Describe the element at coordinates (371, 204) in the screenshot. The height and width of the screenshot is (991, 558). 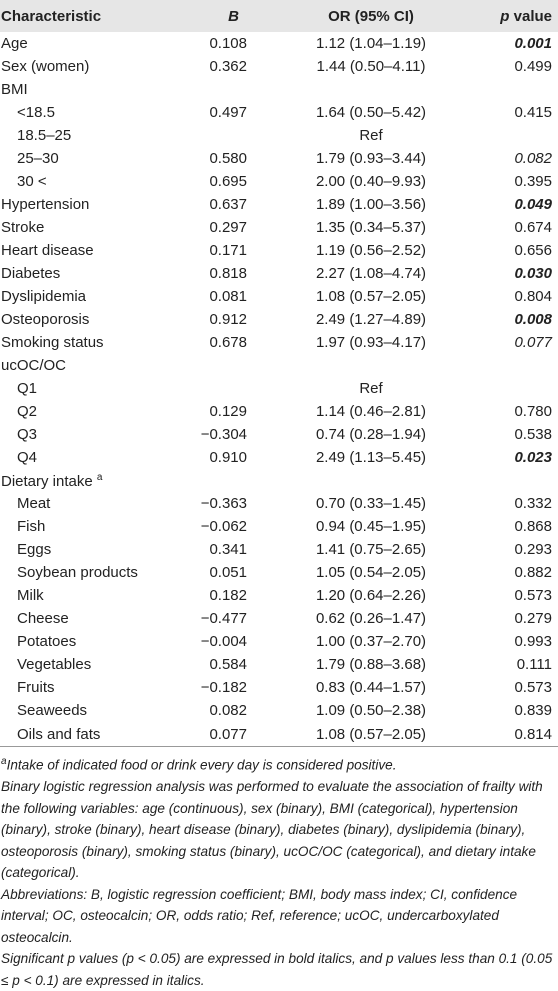
I see `or-cell: 1.89 (1.00–3.56)` at that location.